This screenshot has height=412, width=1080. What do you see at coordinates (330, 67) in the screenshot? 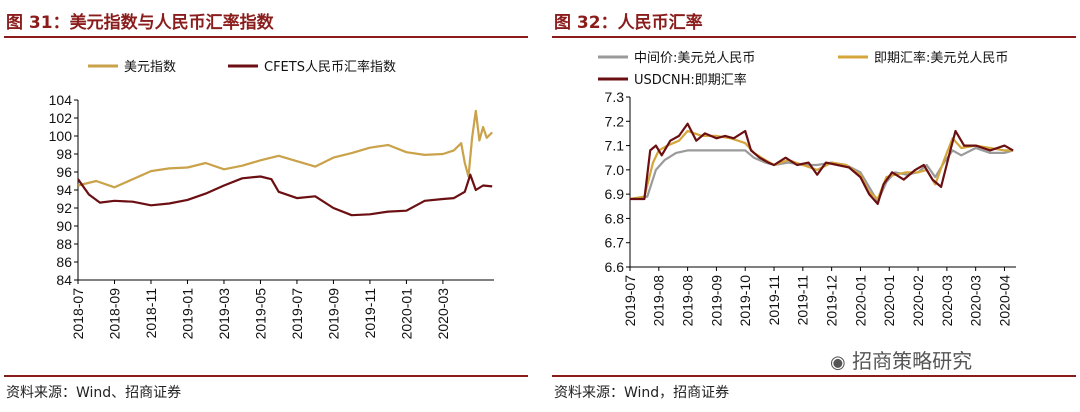
I see `left-legend-label-1: CFETS人民币汇率指数` at bounding box center [330, 67].